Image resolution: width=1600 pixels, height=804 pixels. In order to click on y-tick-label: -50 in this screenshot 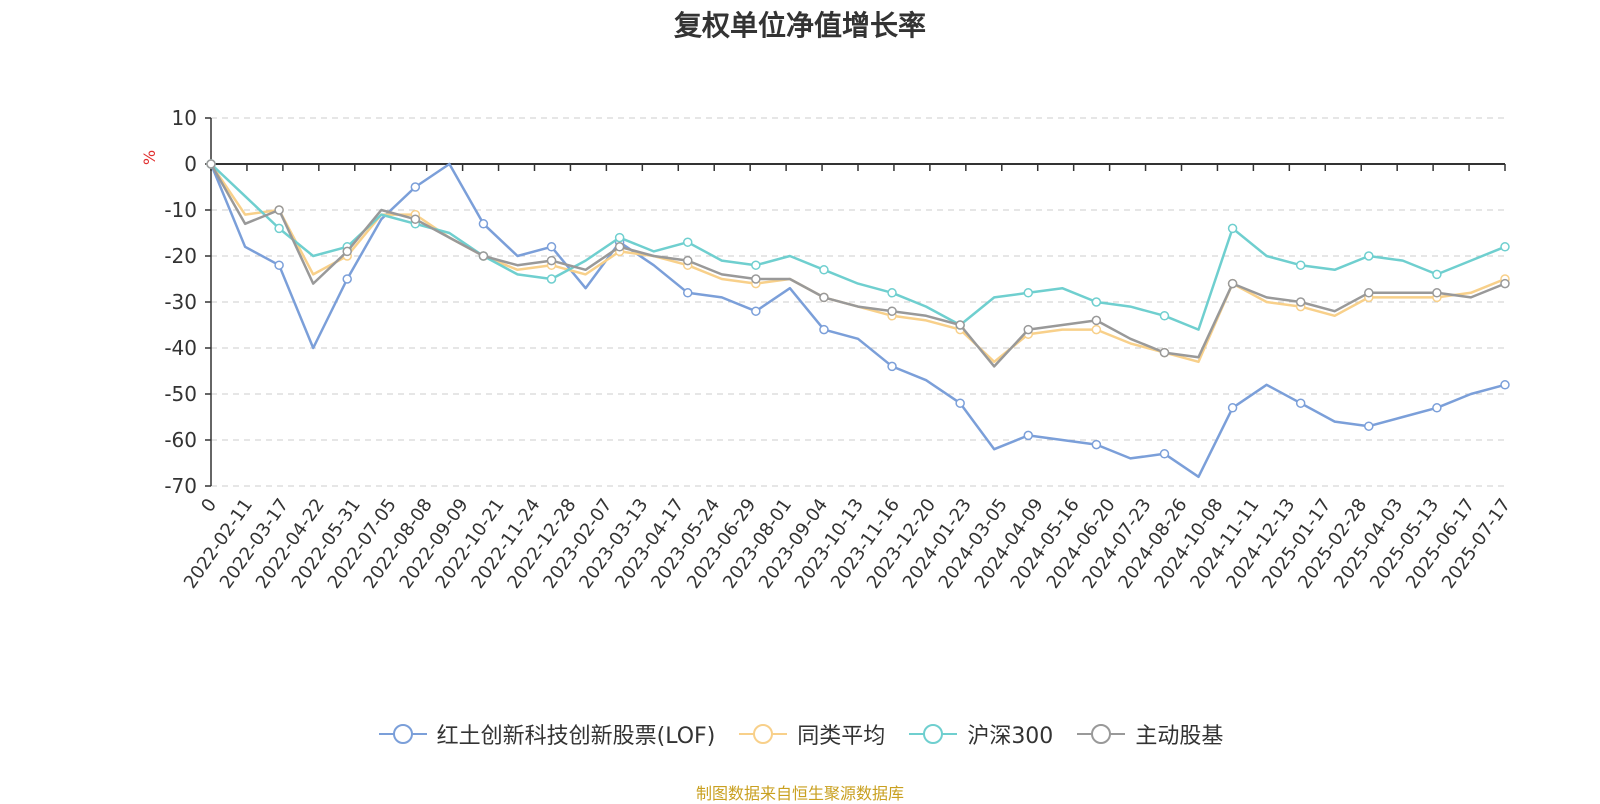, I will do `click(180, 394)`.